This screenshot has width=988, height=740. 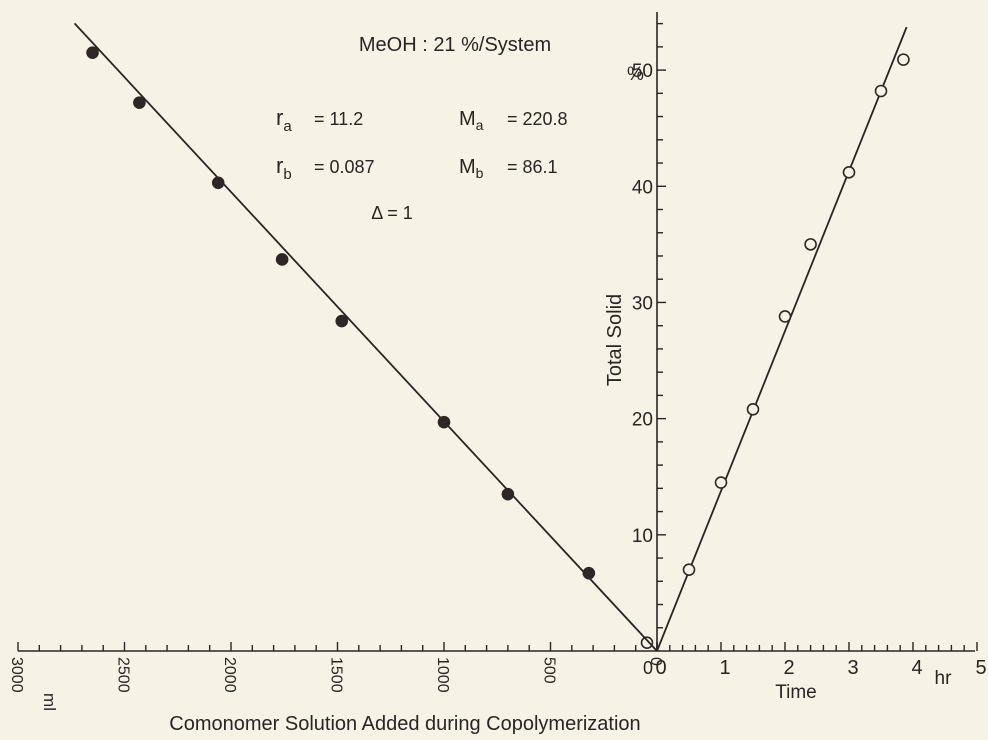 I want to click on ma-subscript: a, so click(x=480, y=125).